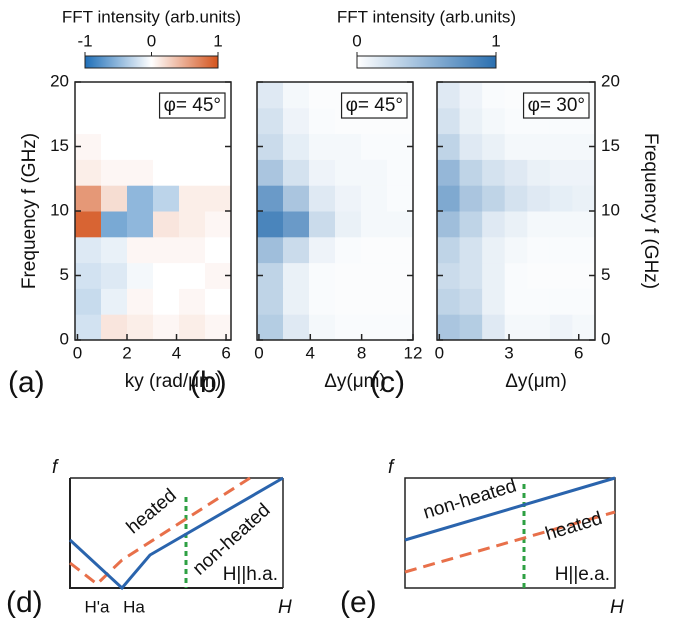 The height and width of the screenshot is (627, 676). Describe the element at coordinates (426, 16) in the screenshot. I see `colorbar-label: FFT intensity (arb.units)` at that location.